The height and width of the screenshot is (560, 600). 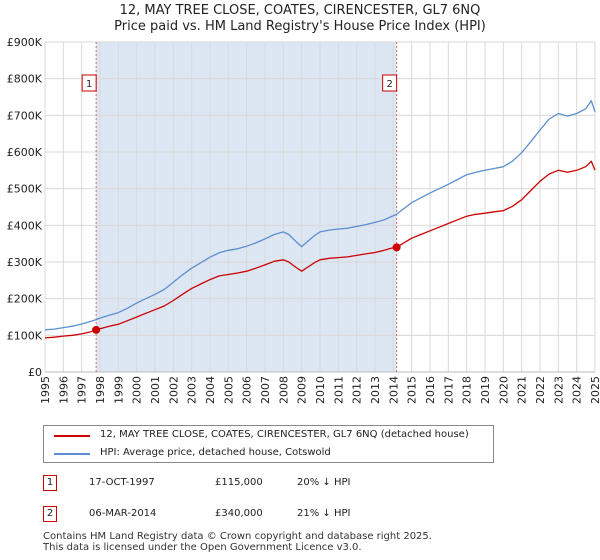 I want to click on y-tick-label: £800K, so click(x=25, y=79).